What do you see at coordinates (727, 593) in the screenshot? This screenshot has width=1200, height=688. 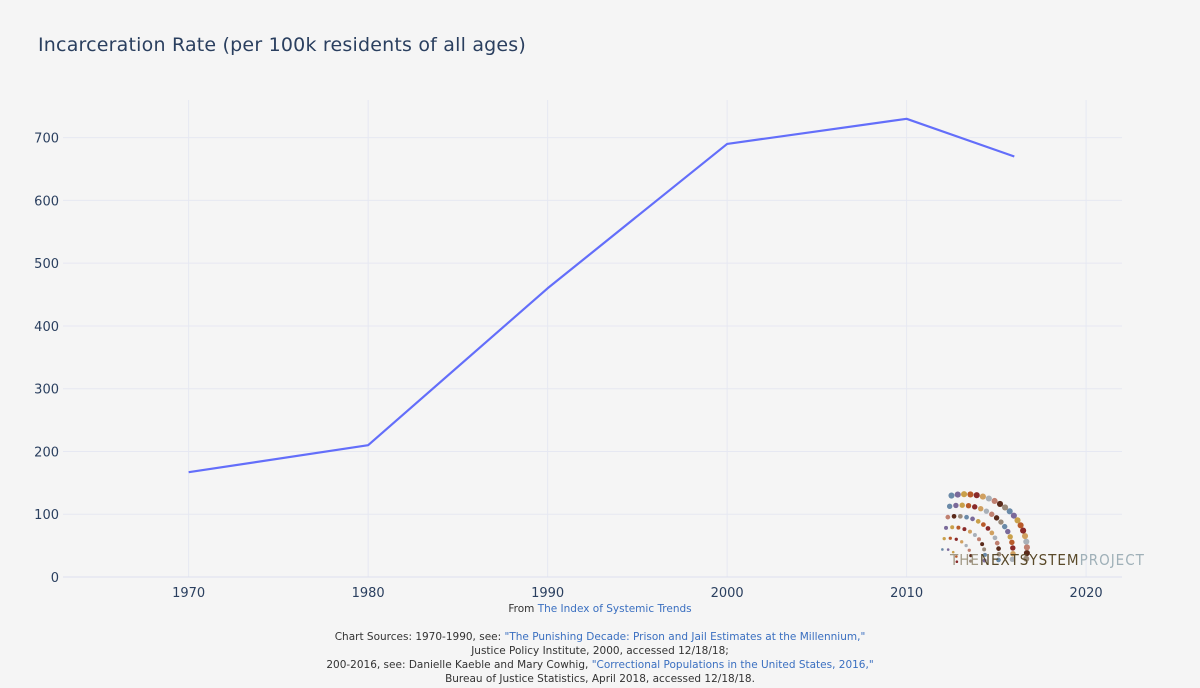 I see `x-tick-label: 2000` at bounding box center [727, 593].